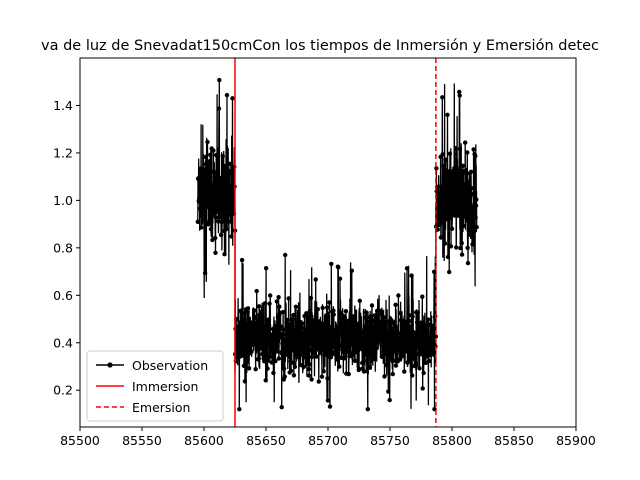 This screenshot has width=640, height=480. What do you see at coordinates (155, 386) in the screenshot?
I see `legend: Observation Immersion Emersion` at bounding box center [155, 386].